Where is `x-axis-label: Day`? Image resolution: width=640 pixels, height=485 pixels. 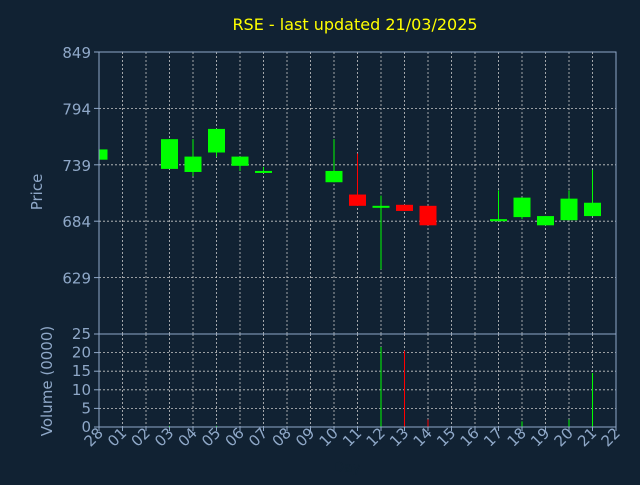 x-axis-label: Day is located at coordinates (347, 468).